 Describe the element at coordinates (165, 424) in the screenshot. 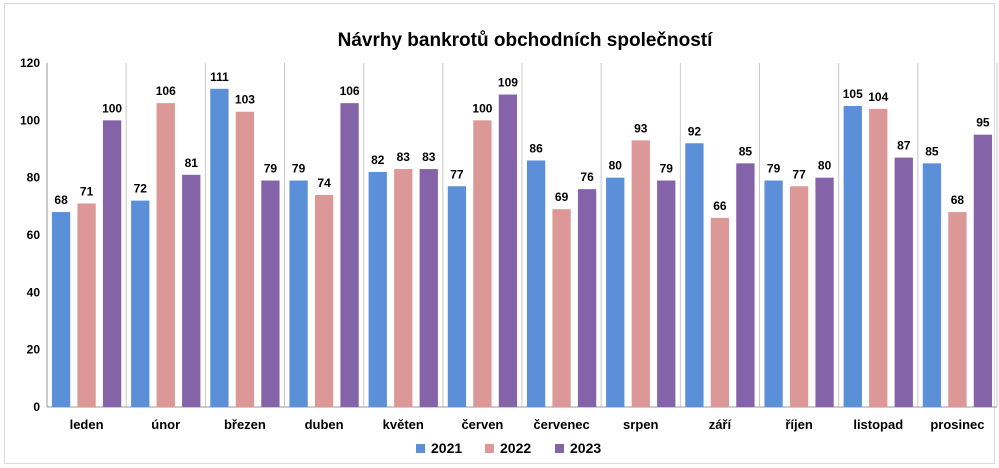

I see `x-tick-label: únor` at that location.